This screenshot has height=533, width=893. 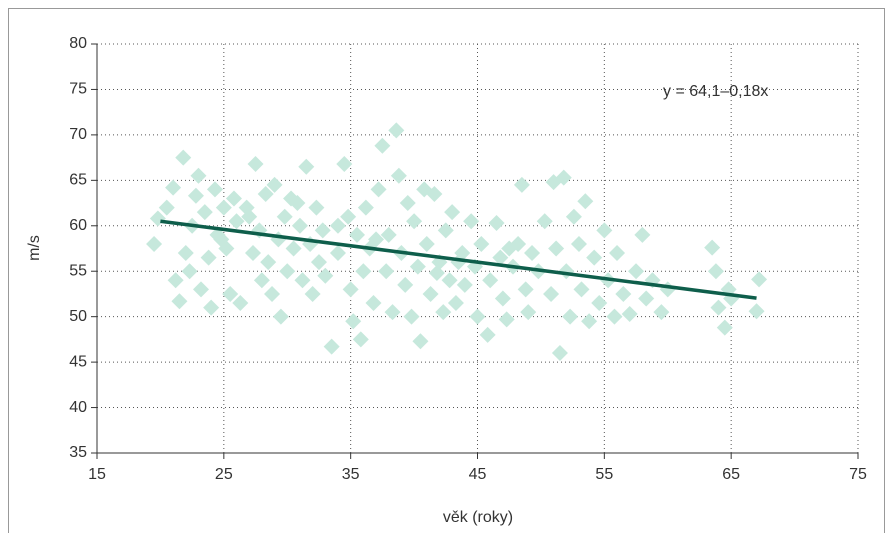 What do you see at coordinates (78, 180) in the screenshot?
I see `y-tick-label: 65` at bounding box center [78, 180].